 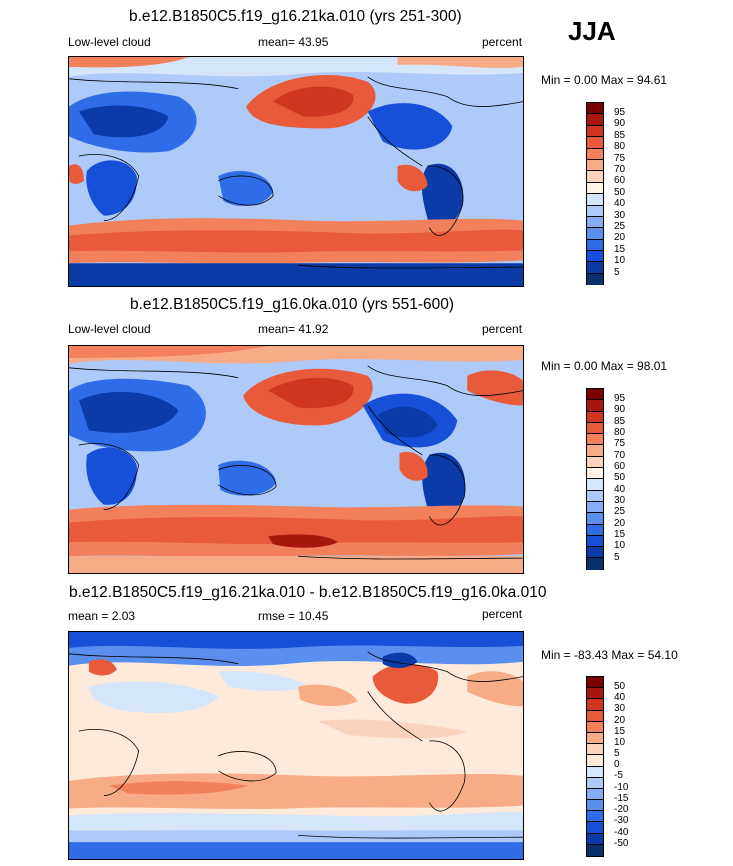 What do you see at coordinates (502, 614) in the screenshot?
I see `panel-3-units-label: percent` at bounding box center [502, 614].